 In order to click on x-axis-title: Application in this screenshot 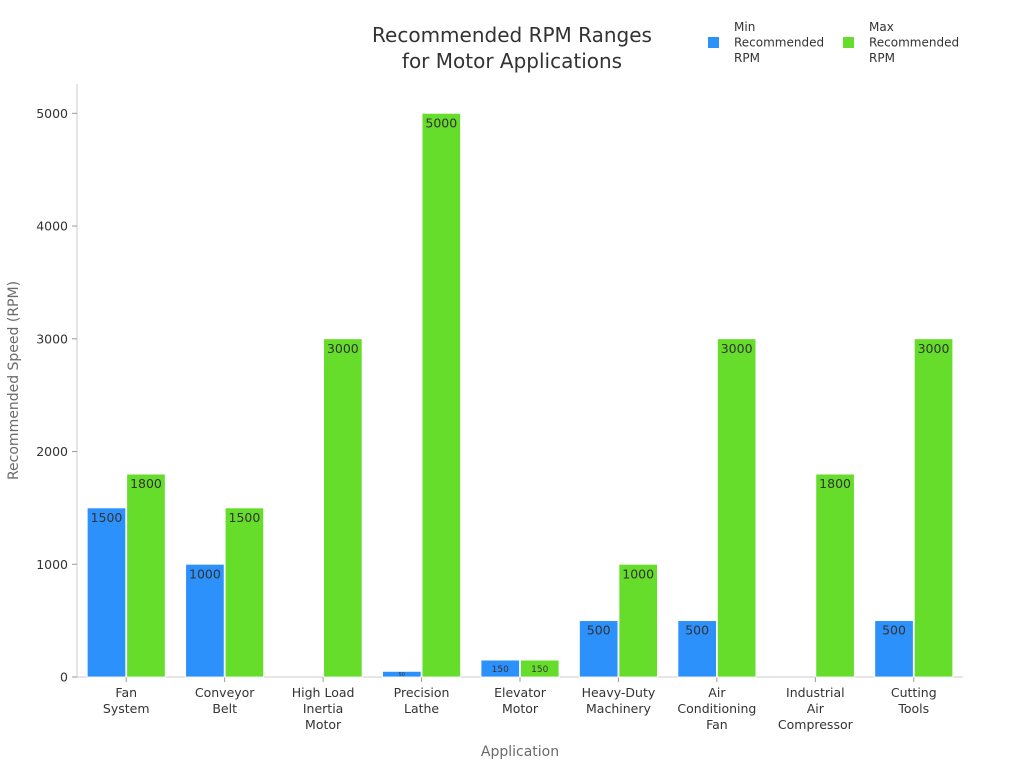, I will do `click(520, 752)`.